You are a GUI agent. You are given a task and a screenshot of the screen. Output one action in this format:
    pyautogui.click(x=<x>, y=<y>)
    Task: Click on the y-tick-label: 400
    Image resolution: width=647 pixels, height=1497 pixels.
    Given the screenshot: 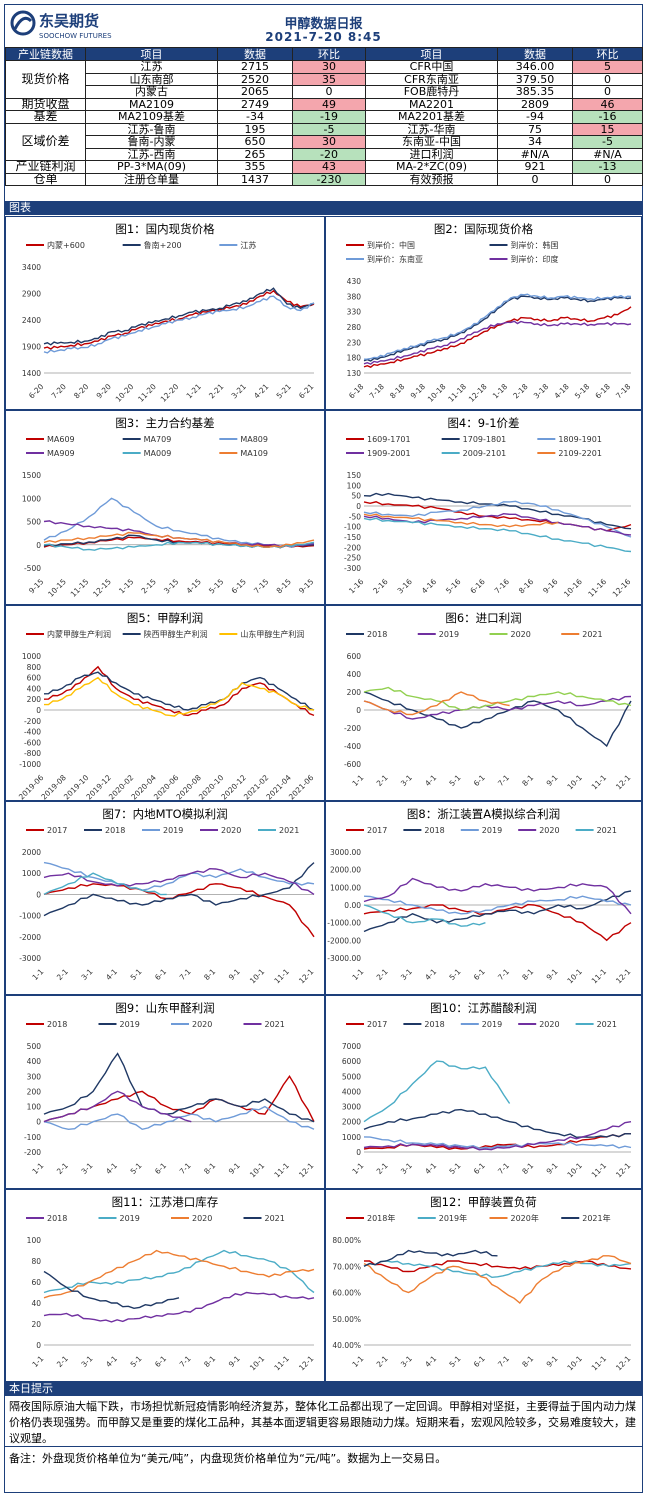 What is the action you would take?
    pyautogui.click(x=34, y=688)
    